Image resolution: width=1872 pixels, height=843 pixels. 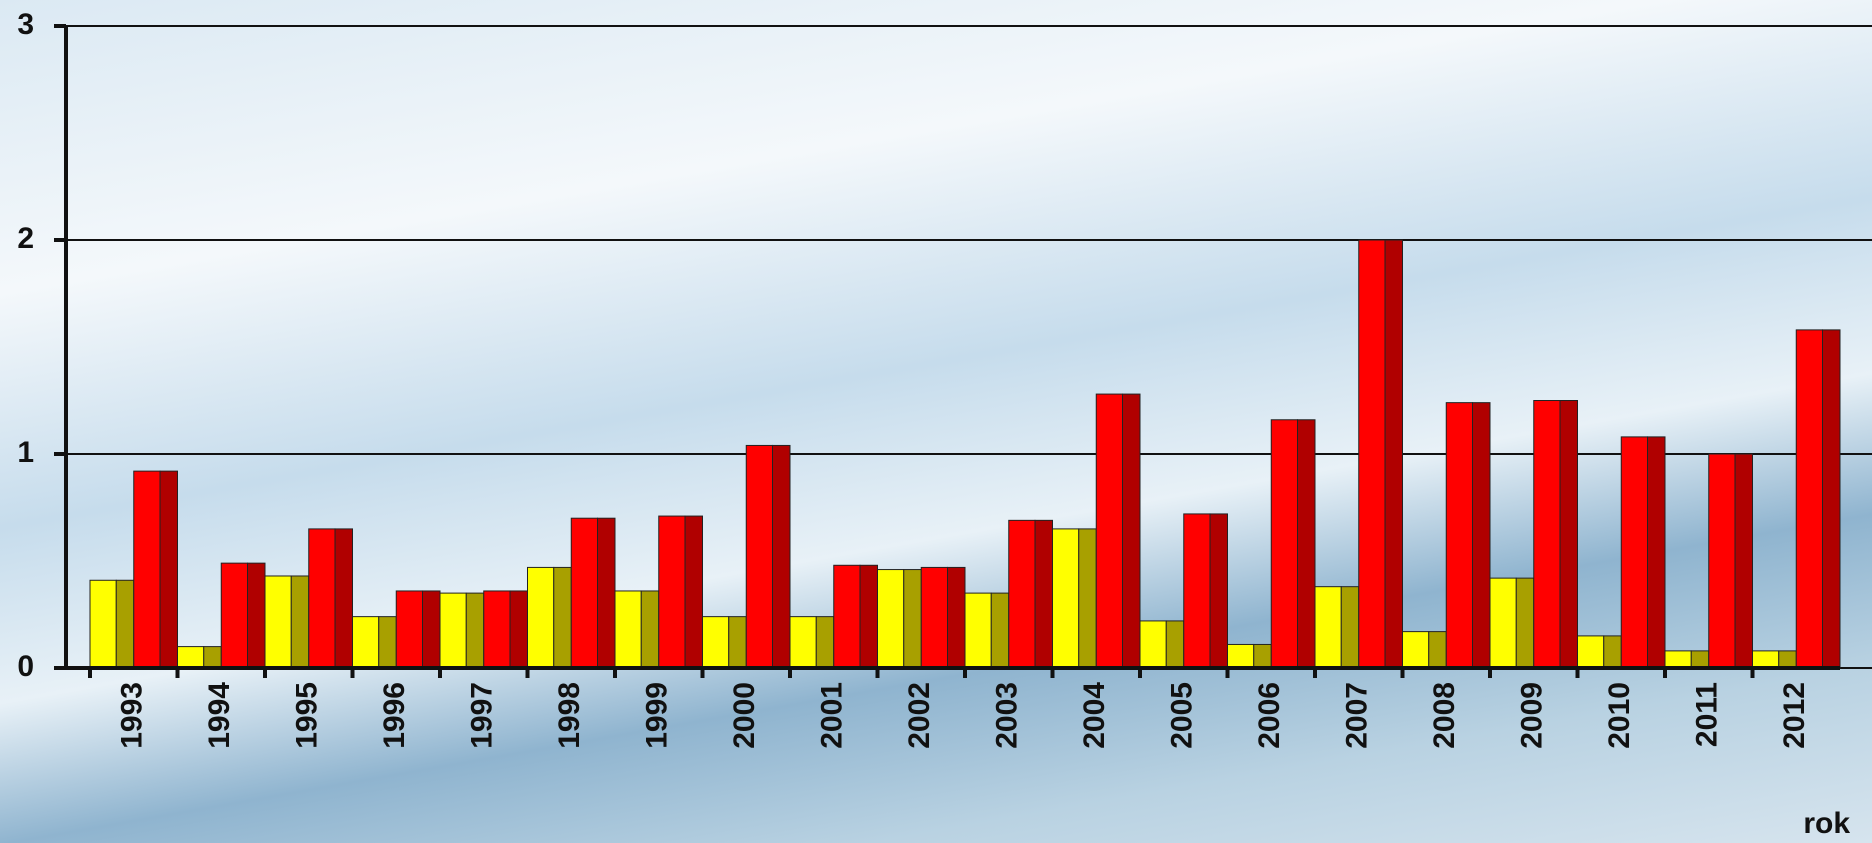 I want to click on y-tick-label: 1, so click(x=25, y=452).